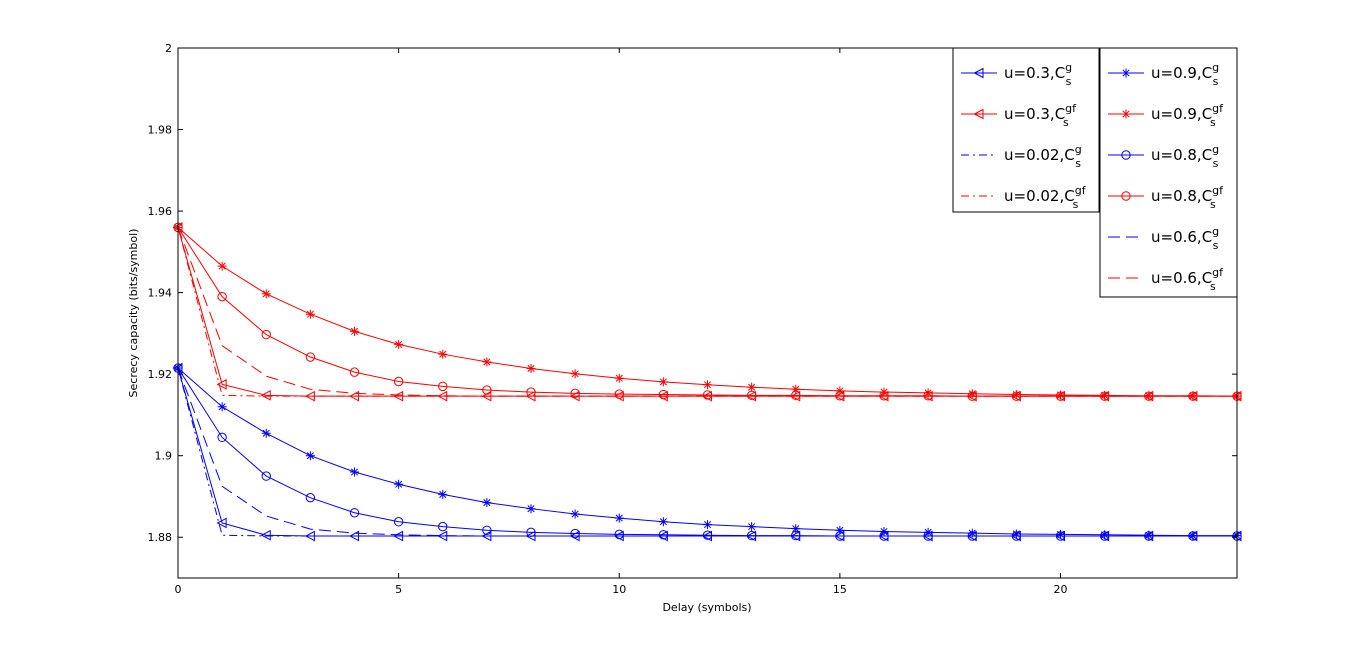 This screenshot has width=1366, height=654. I want to click on legend-label-5: u=0.9,Cg s, so click(1185, 74).